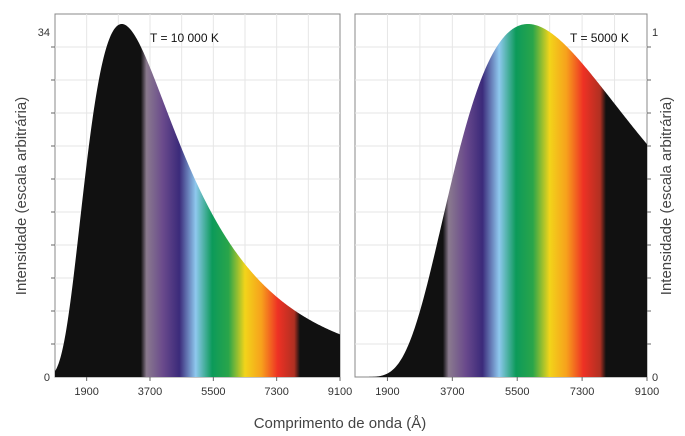  I want to click on annotation-left: T = 10 000 K, so click(184, 38).